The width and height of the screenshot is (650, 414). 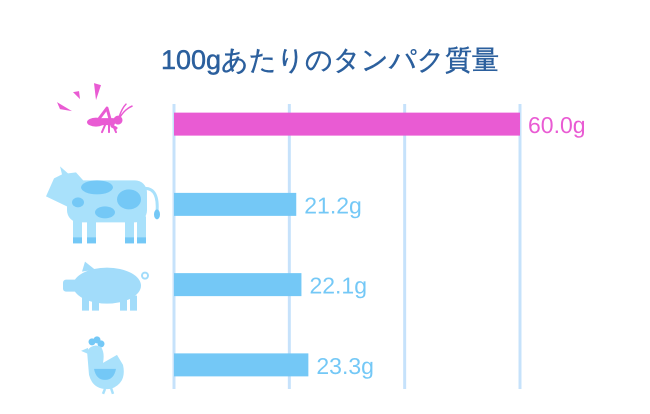 I want to click on data-label: 21.2g, so click(x=333, y=205).